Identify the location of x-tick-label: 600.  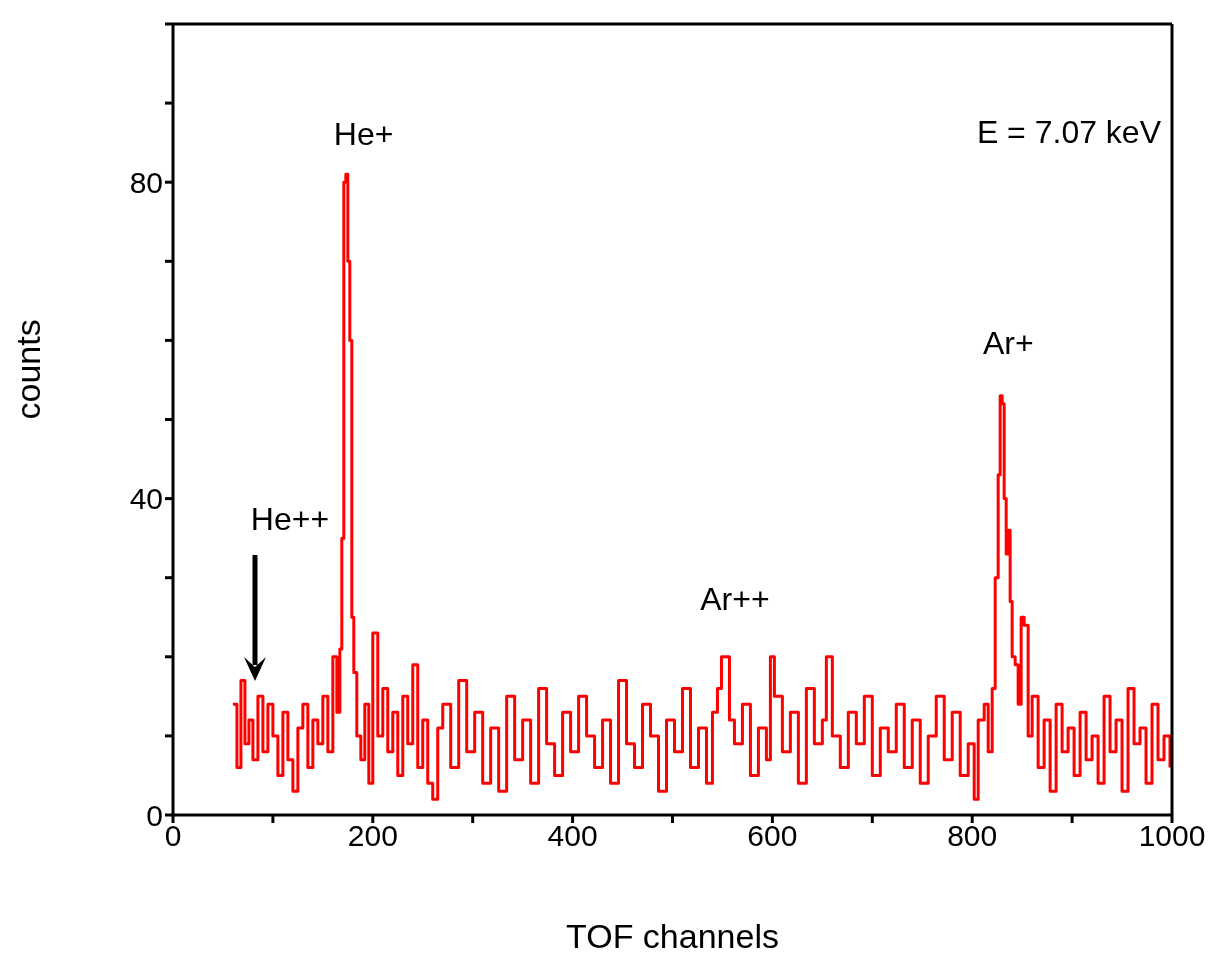
(772, 836).